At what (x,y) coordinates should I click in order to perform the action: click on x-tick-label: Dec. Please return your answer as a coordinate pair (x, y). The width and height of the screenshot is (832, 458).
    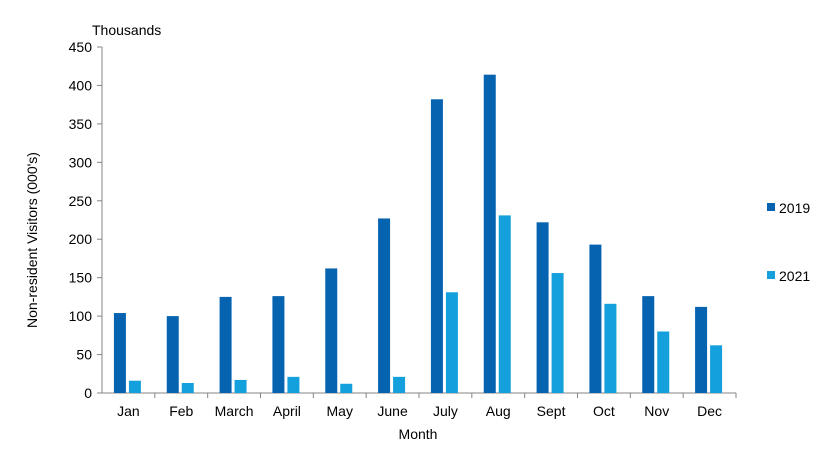
    Looking at the image, I should click on (709, 411).